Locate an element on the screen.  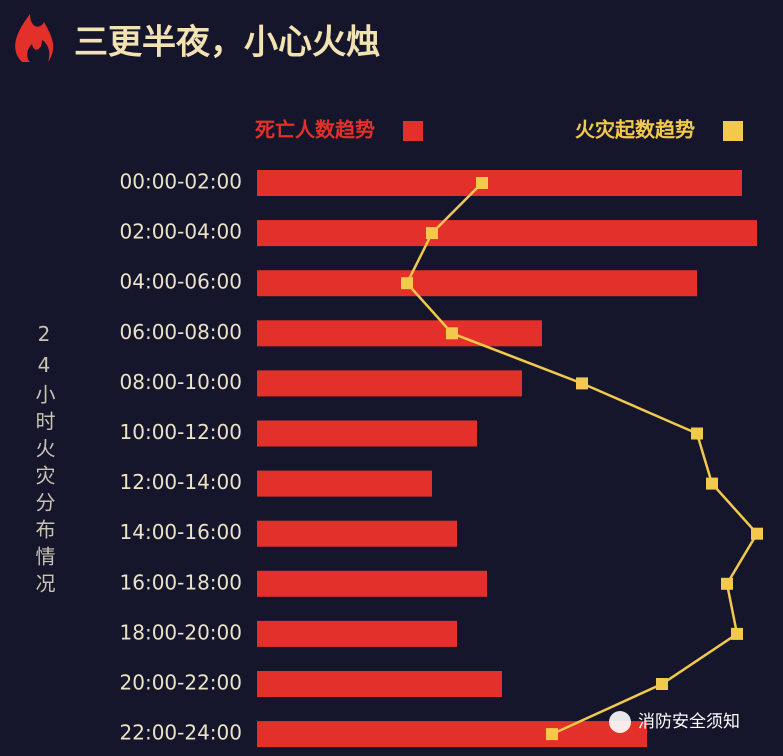
y-tick-label: 14:00-16:00 is located at coordinates (181, 532).